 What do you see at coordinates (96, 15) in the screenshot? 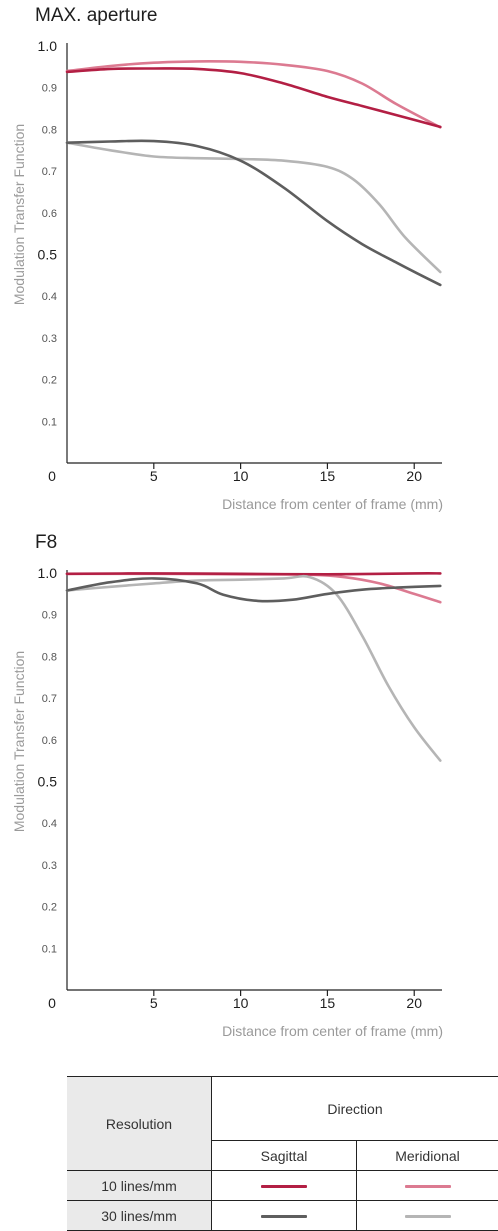
I see `chart-title: MAX. aperture` at bounding box center [96, 15].